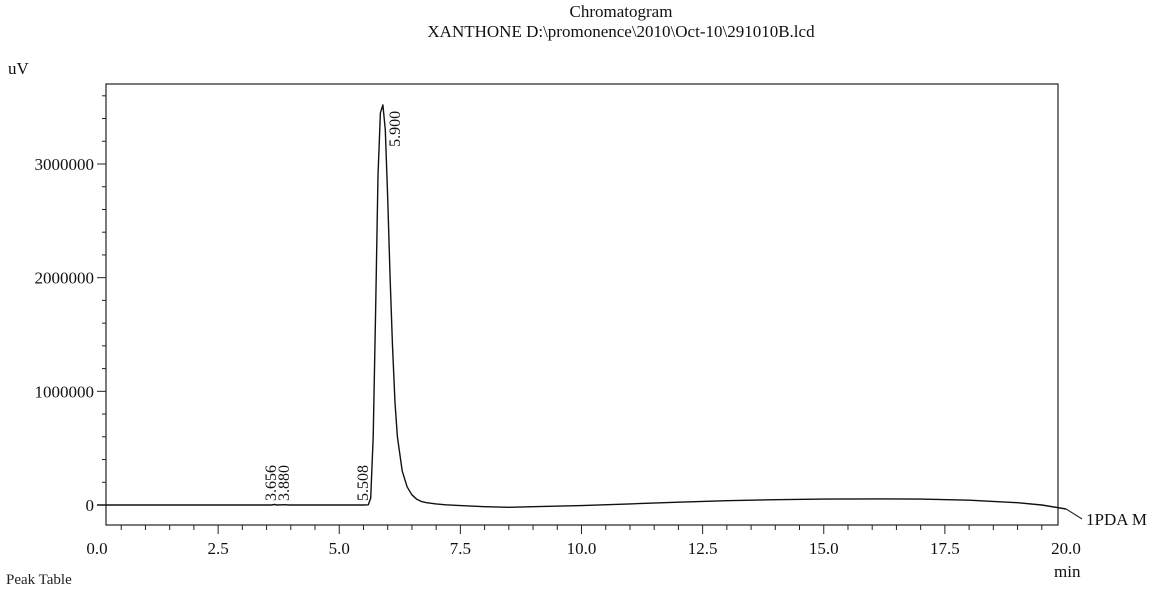 The height and width of the screenshot is (589, 1162). What do you see at coordinates (1067, 571) in the screenshot?
I see `x-axis-label: min` at bounding box center [1067, 571].